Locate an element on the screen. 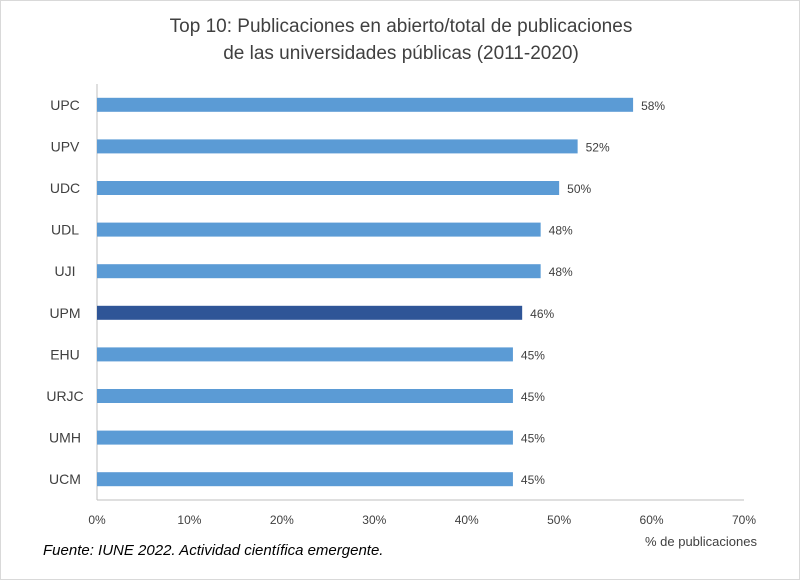 This screenshot has width=800, height=580. x-tick-label: 0% is located at coordinates (97, 520).